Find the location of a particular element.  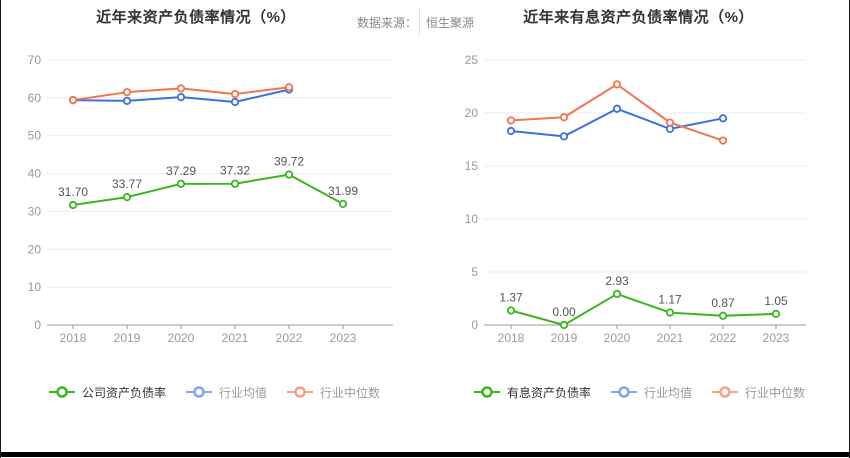

y-axis-label: 60 is located at coordinates (35, 98).